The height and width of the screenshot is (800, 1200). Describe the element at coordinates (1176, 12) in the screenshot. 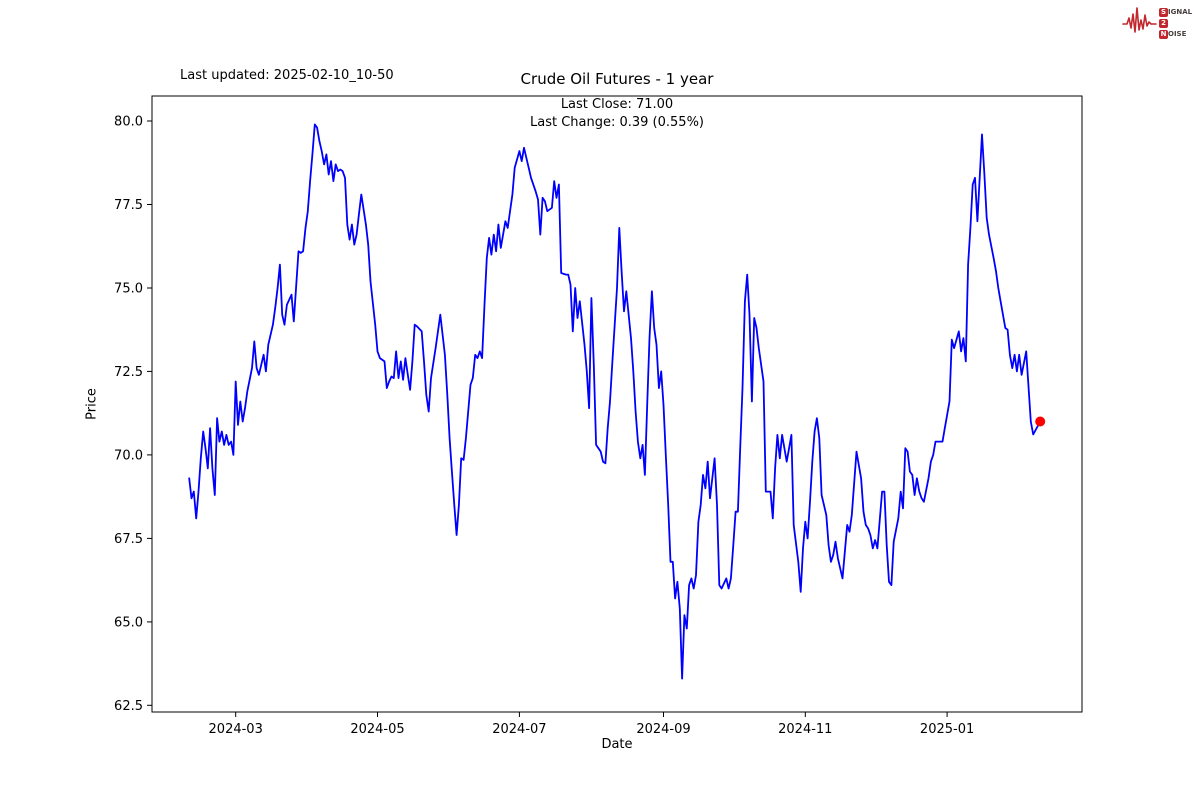

I see `logo-word-signal: S IGNAL` at that location.